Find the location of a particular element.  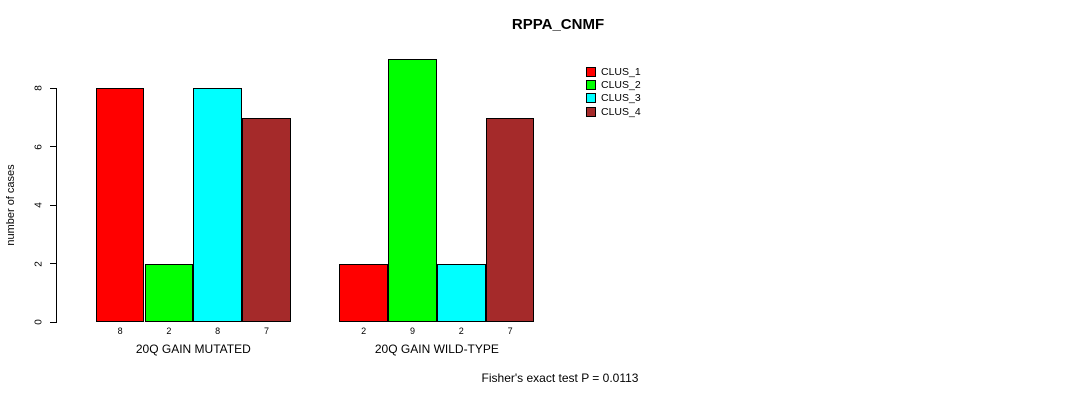

y-tick-label: 0 is located at coordinates (39, 322).